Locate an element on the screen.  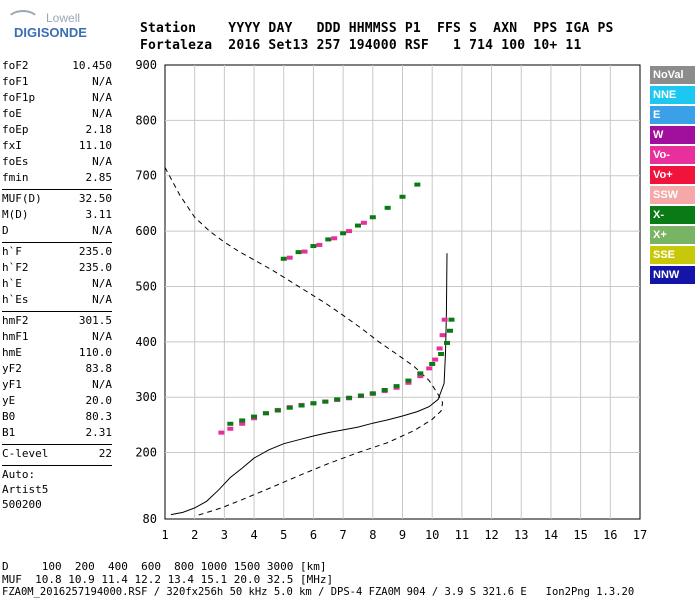
param-value: 22 is located at coordinates (105, 453).